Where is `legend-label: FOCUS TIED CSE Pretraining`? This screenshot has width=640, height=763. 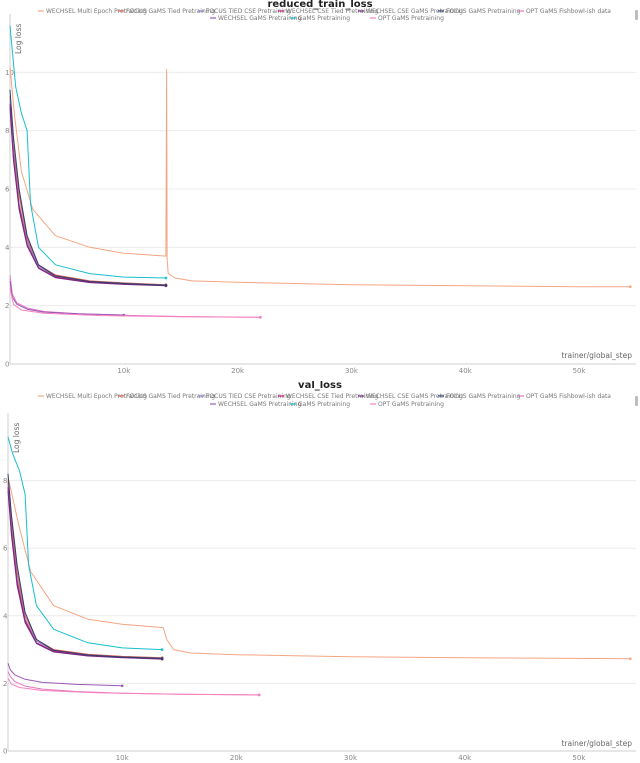 legend-label: FOCUS TIED CSE Pretraining is located at coordinates (248, 11).